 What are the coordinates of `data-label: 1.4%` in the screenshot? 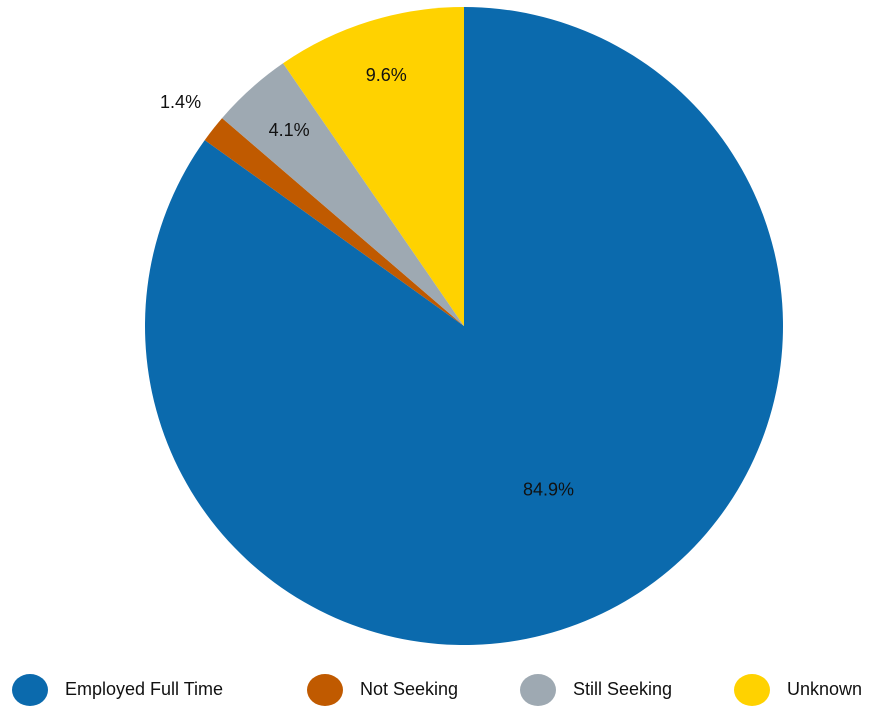 It's located at (180, 102).